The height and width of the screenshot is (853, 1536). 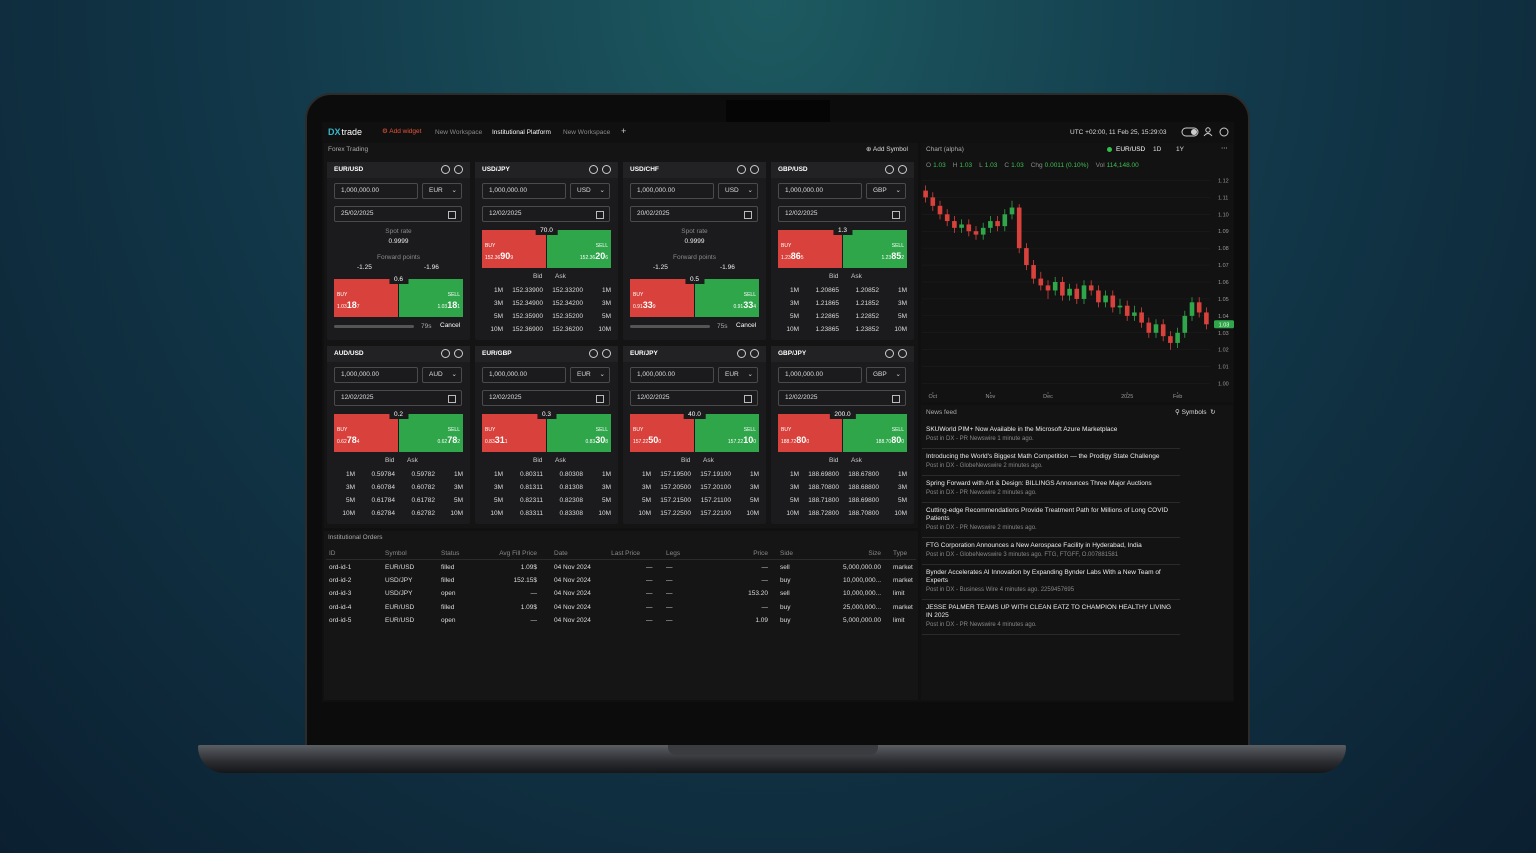 I want to click on order-cell: 1.09, so click(x=761, y=620).